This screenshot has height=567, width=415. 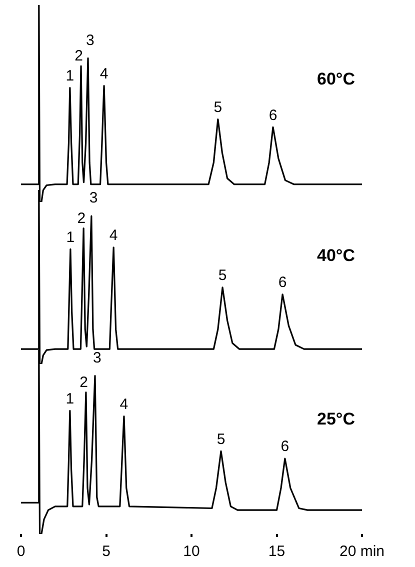 What do you see at coordinates (362, 551) in the screenshot?
I see `x-tick-label: 20 min` at bounding box center [362, 551].